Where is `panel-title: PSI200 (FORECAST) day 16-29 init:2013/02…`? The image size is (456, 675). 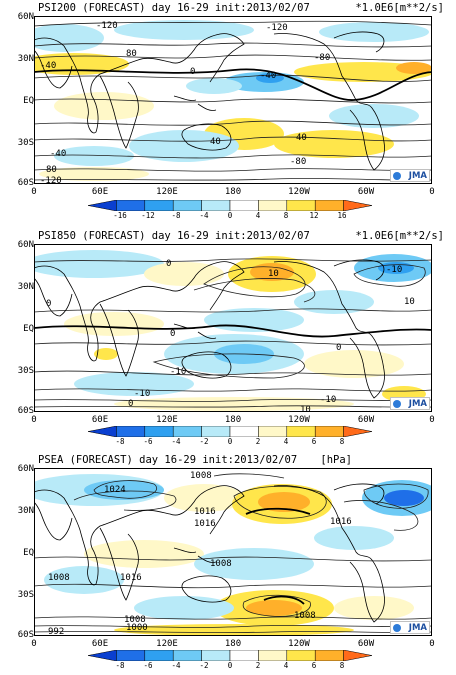 panel-title: PSI200 (FORECAST) day 16-29 init:2013/02… is located at coordinates (241, 8).